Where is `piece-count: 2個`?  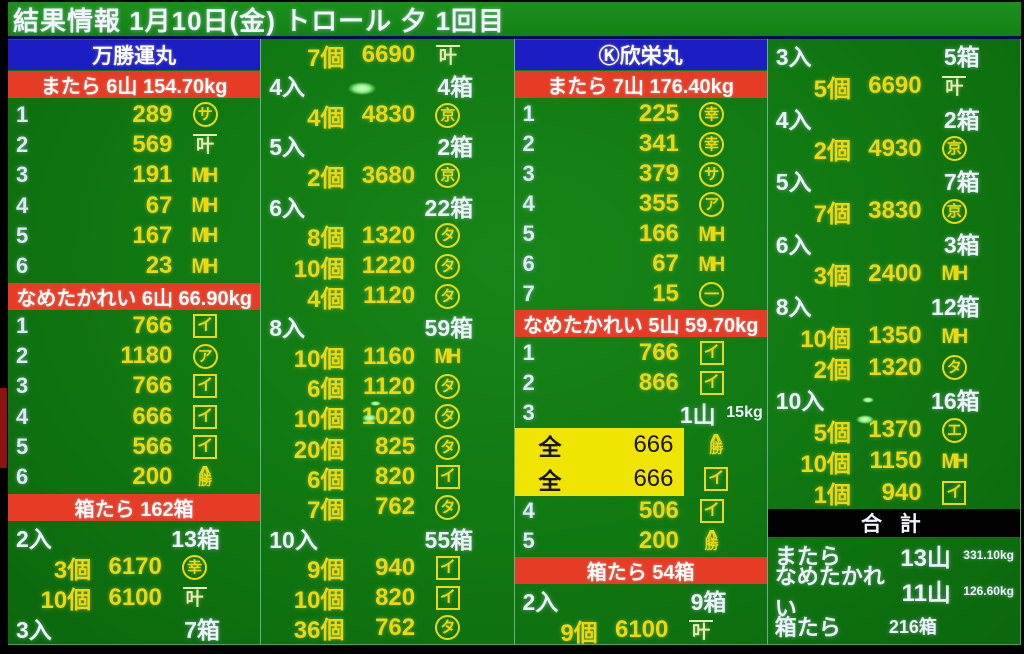 piece-count: 2個 is located at coordinates (832, 152).